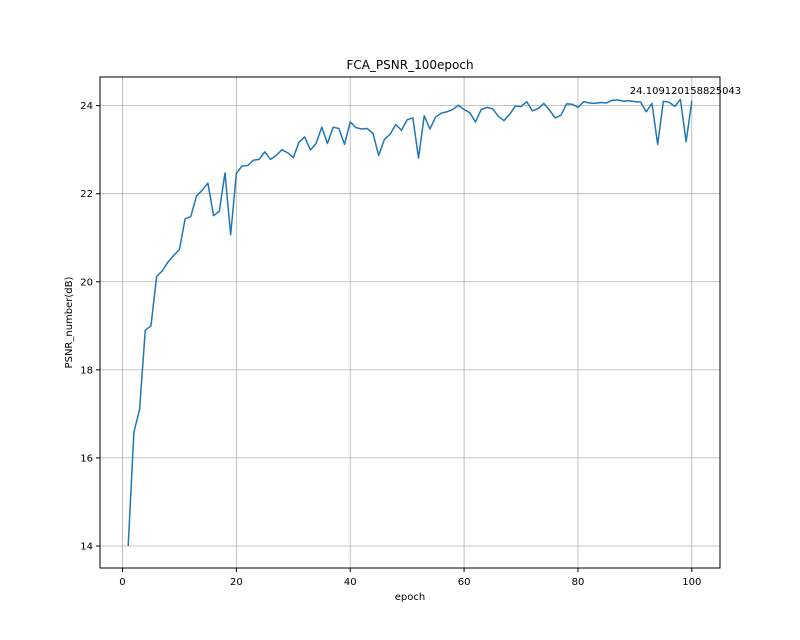  What do you see at coordinates (409, 65) in the screenshot?
I see `chart-title: FCA_PSNR_100epoch` at bounding box center [409, 65].